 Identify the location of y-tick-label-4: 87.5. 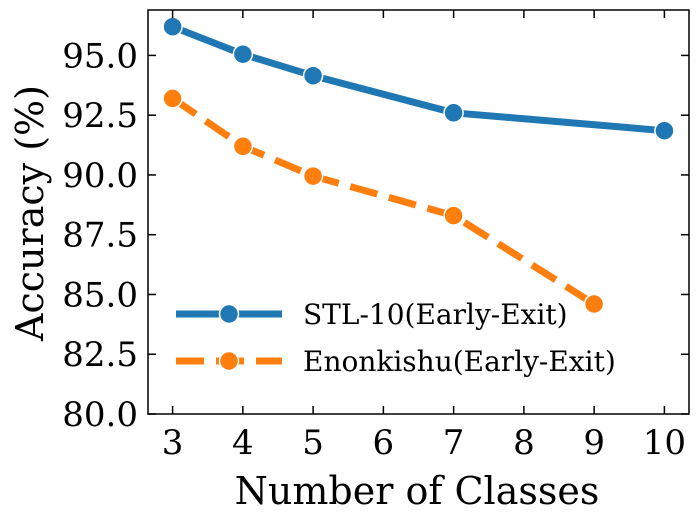
(100, 236).